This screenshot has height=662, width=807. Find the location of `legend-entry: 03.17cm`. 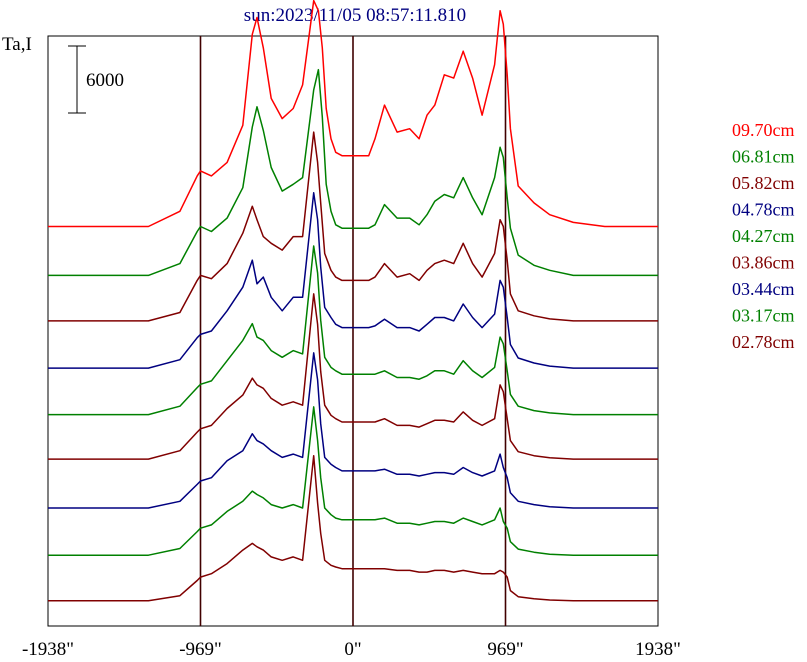

legend-entry: 03.17cm is located at coordinates (763, 316).